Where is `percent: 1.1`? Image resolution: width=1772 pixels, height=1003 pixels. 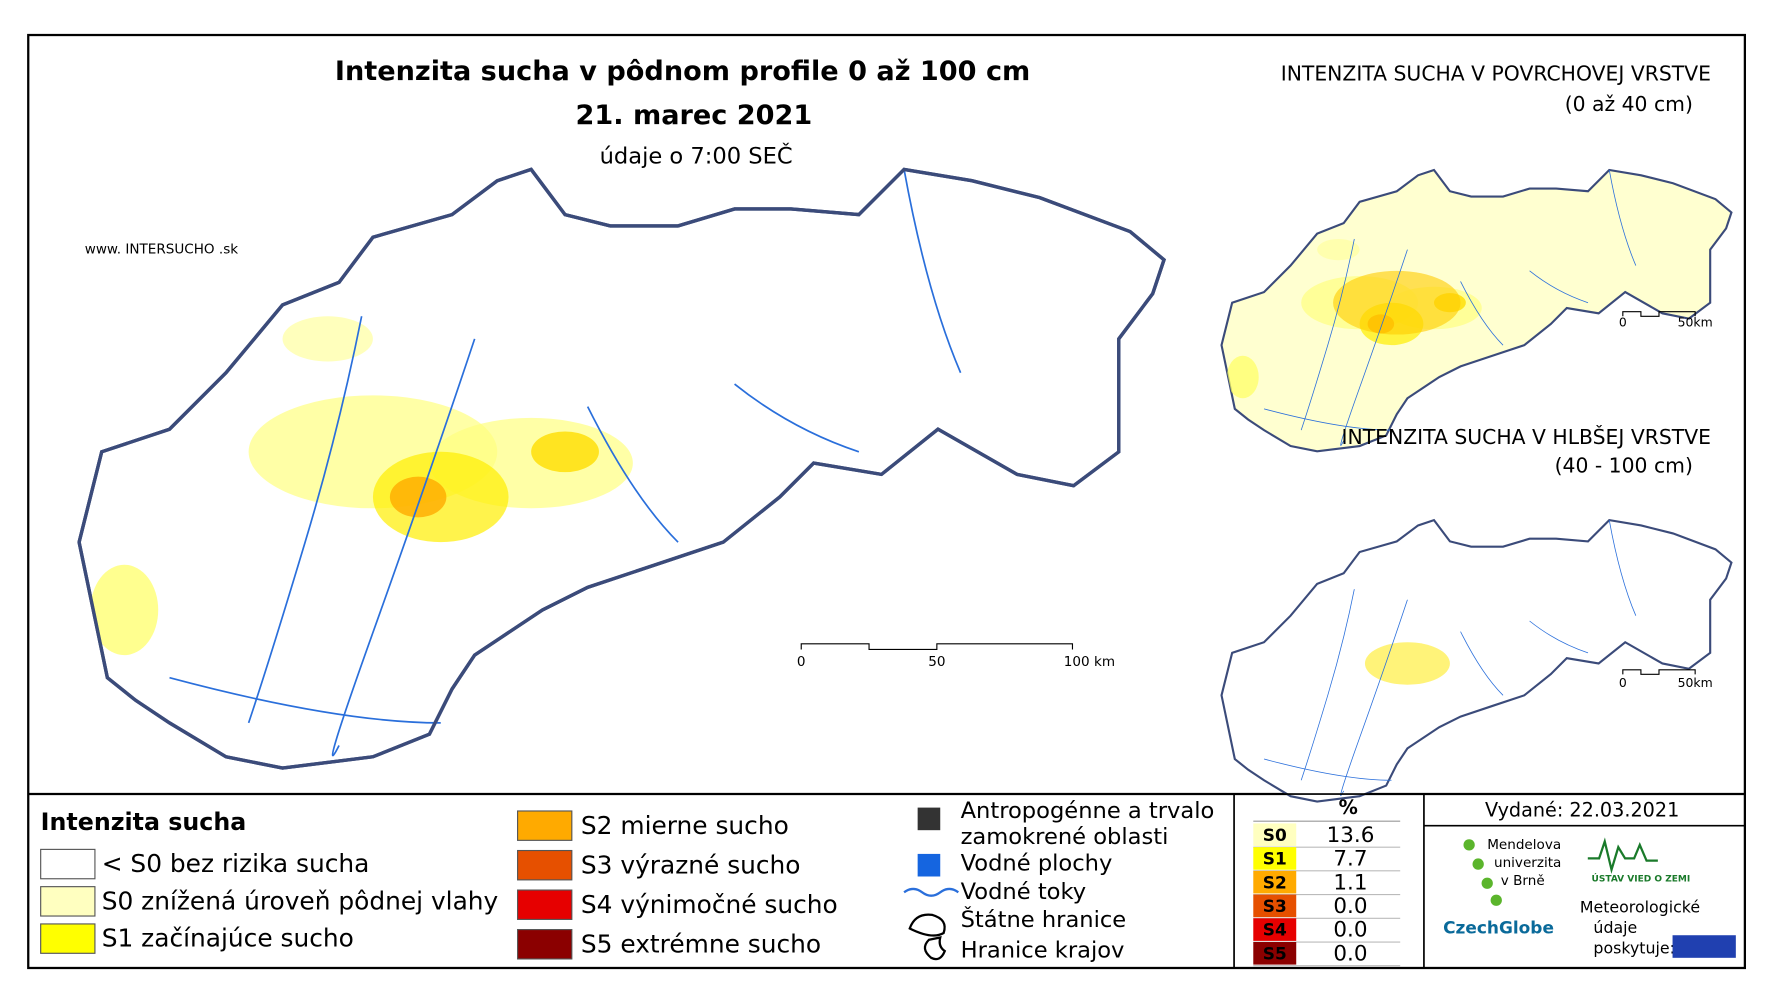
percent: 1.1 is located at coordinates (1350, 882).